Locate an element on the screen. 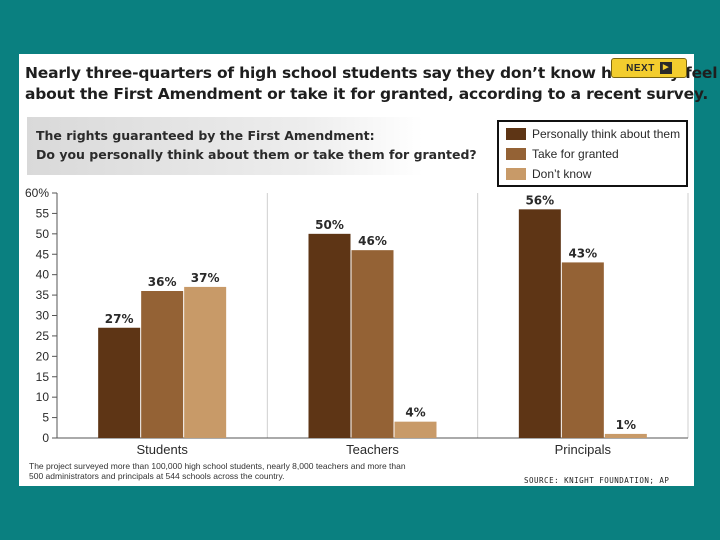  legend-item-granted: Take for granted is located at coordinates (562, 154).